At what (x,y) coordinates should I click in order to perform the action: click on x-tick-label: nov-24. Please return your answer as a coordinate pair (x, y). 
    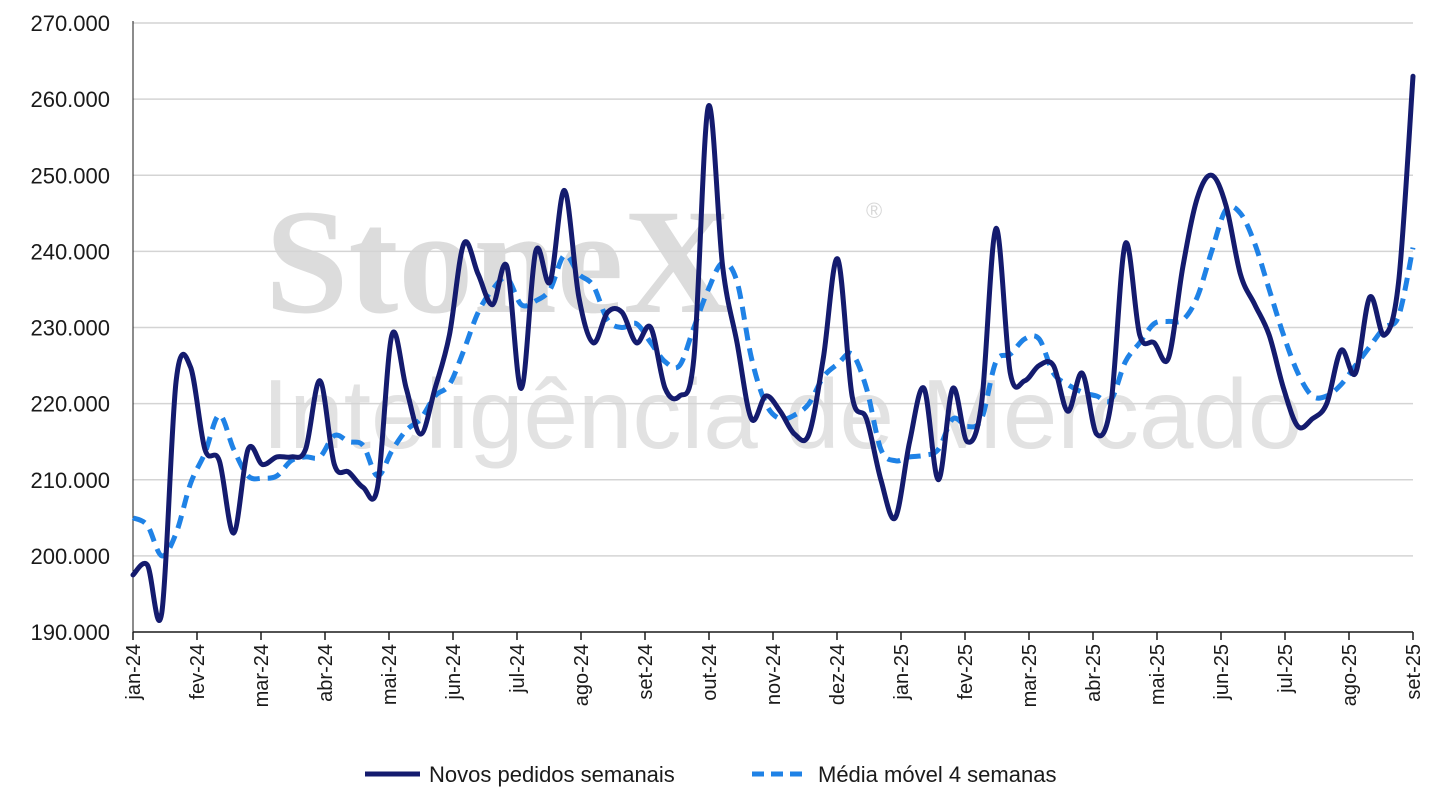
    Looking at the image, I should click on (774, 674).